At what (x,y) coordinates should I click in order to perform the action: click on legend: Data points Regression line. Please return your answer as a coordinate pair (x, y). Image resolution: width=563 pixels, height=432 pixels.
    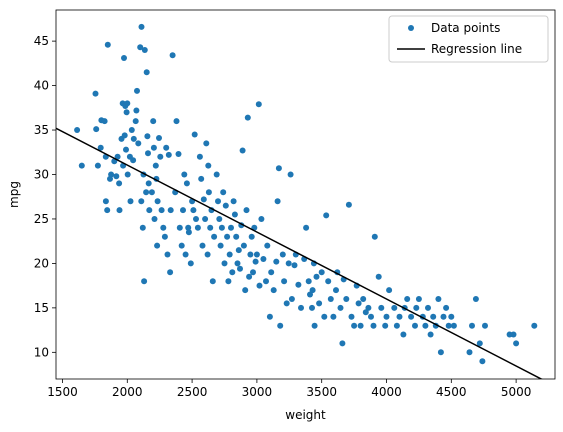
    Looking at the image, I should click on (468, 39).